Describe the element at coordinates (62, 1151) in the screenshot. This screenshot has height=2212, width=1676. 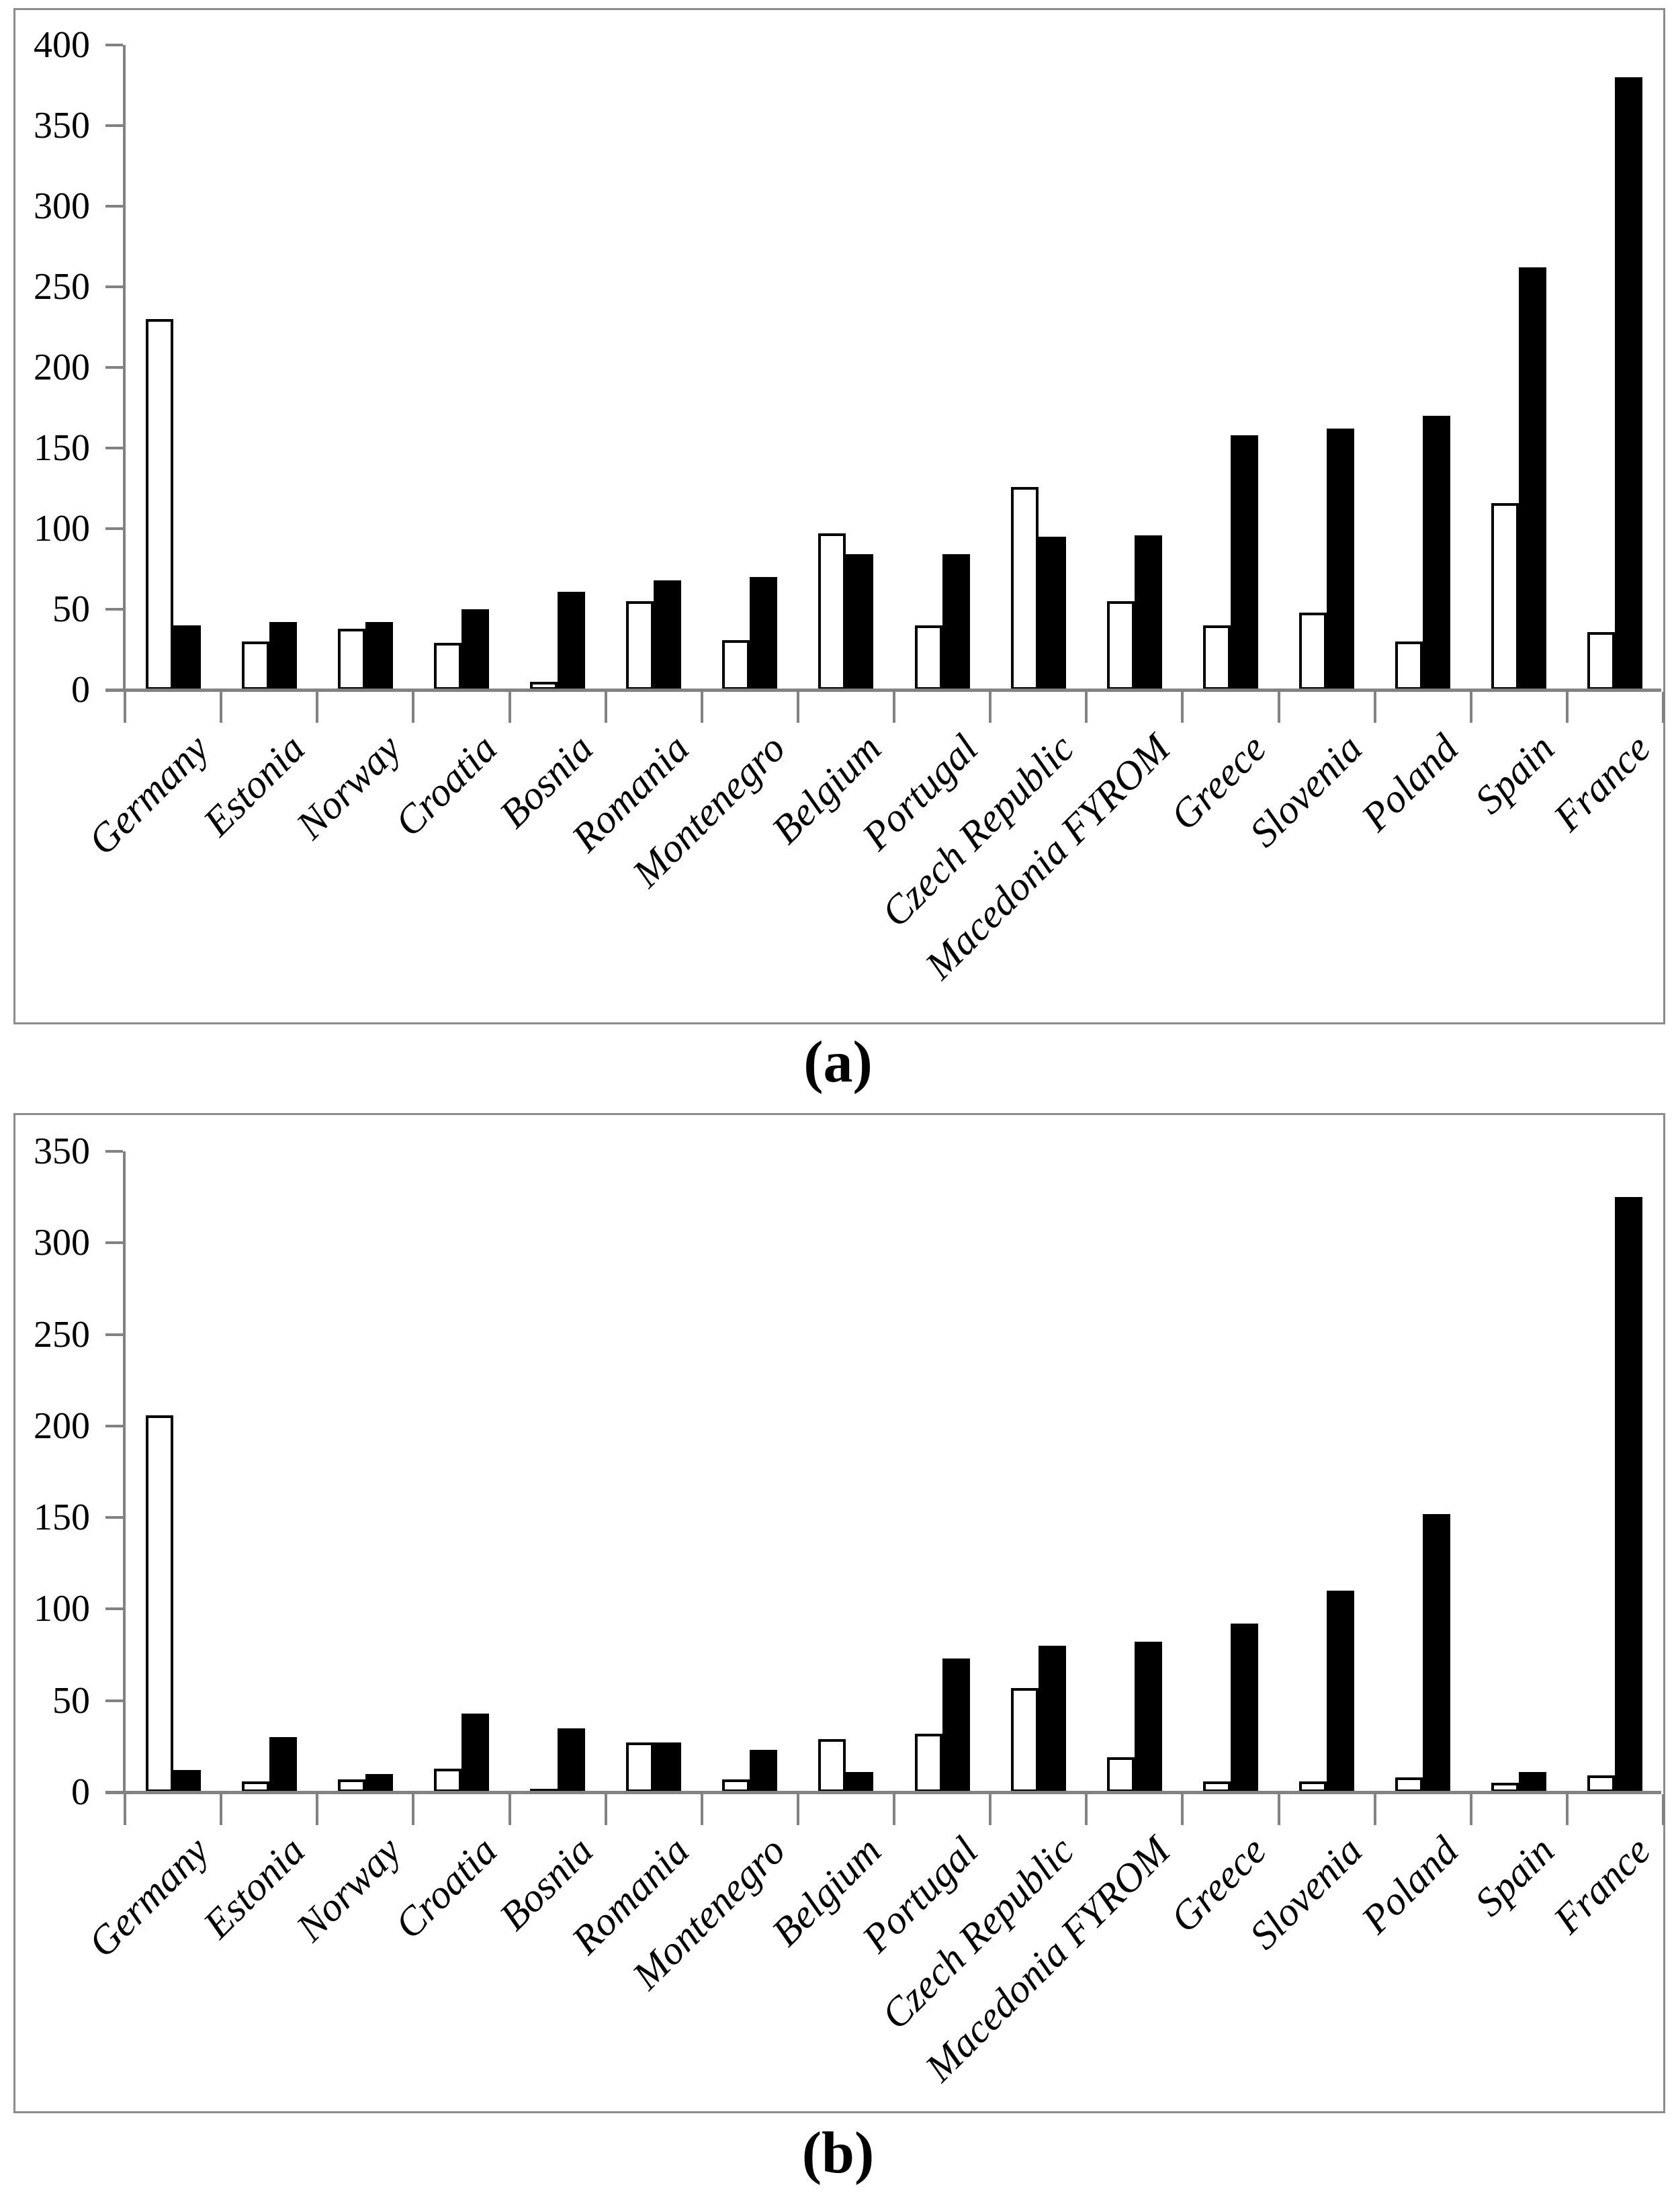
I see `y-tick-label: 350` at that location.